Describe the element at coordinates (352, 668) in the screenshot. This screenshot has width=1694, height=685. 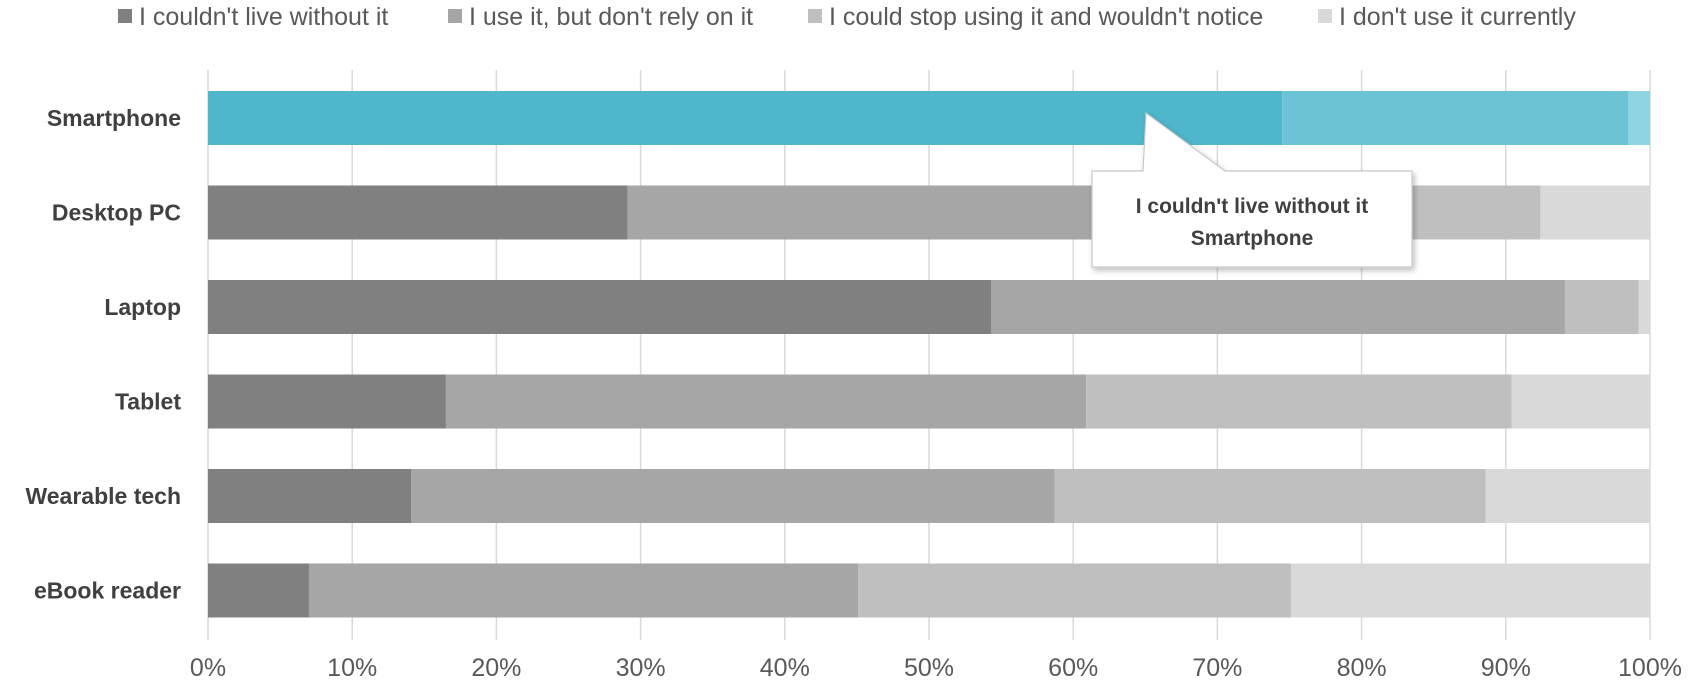
I see `x-tick-label: 10%` at that location.